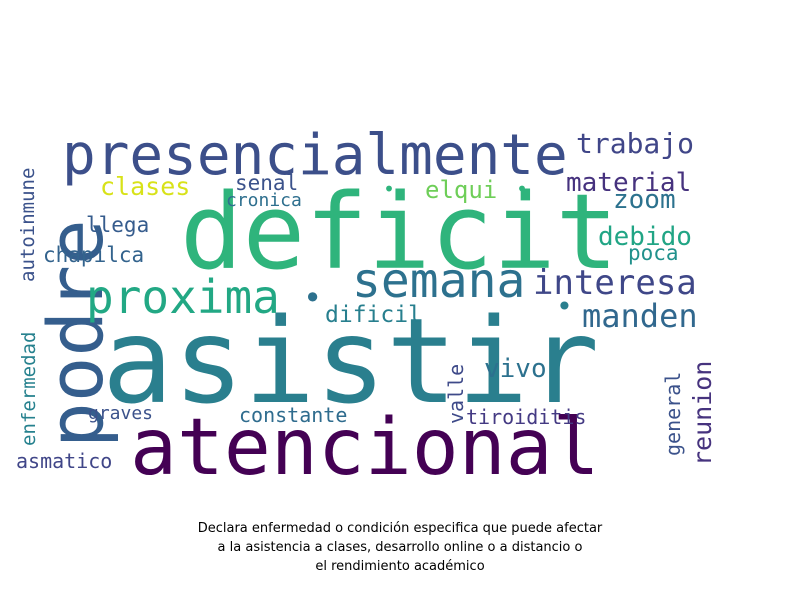  What do you see at coordinates (75, 333) in the screenshot?
I see `word-podre: podre` at bounding box center [75, 333].